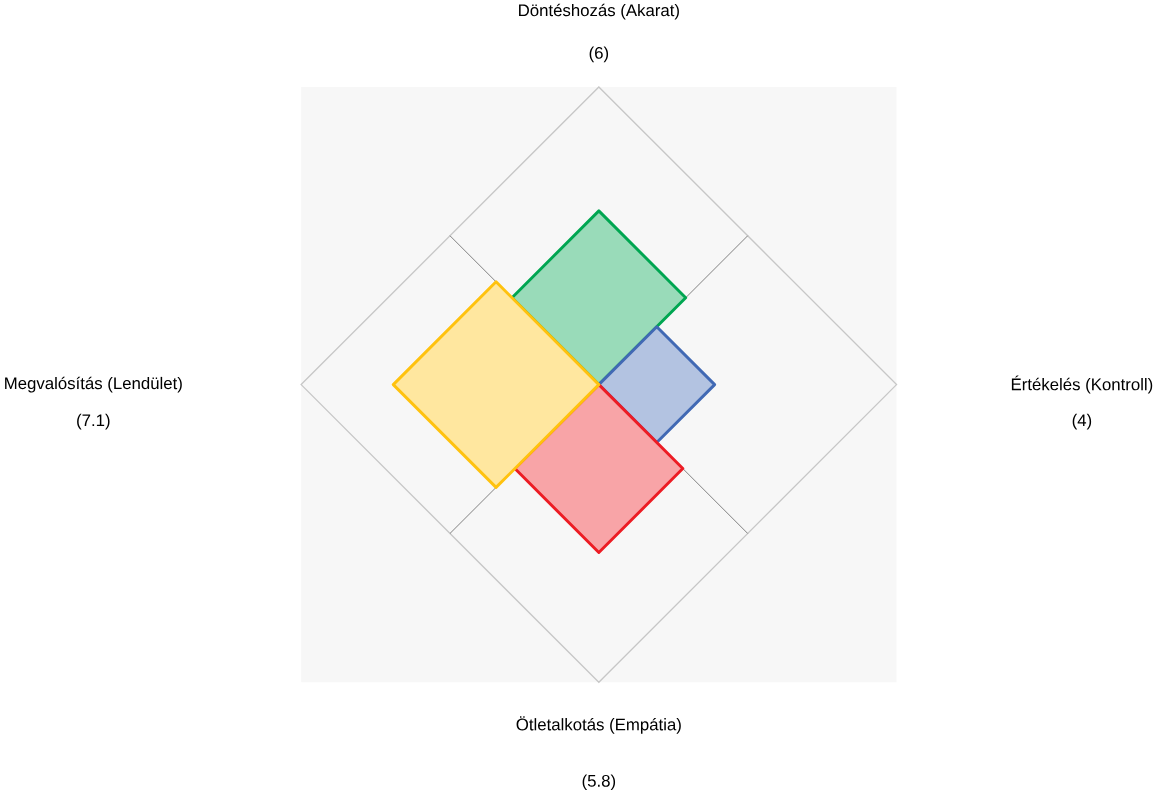  Describe the element at coordinates (599, 782) in the screenshot. I see `data-label: (5.8)` at that location.